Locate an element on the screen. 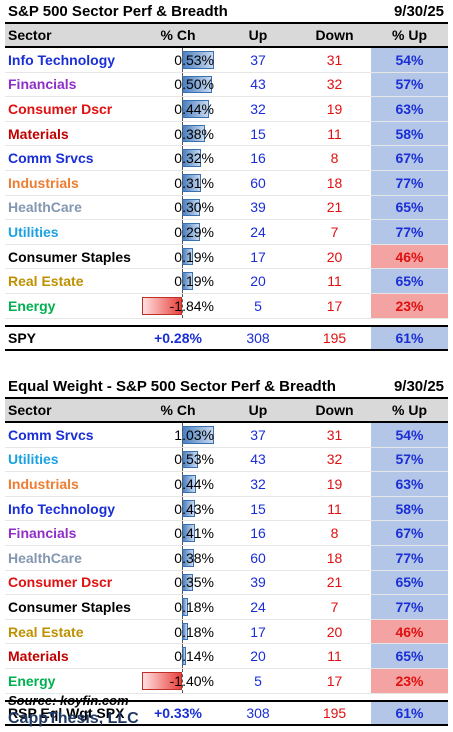 The image size is (453, 732). table1-titlebar: S&P 500 Sector Perf & Breadth 9/30/25 is located at coordinates (226, 11).